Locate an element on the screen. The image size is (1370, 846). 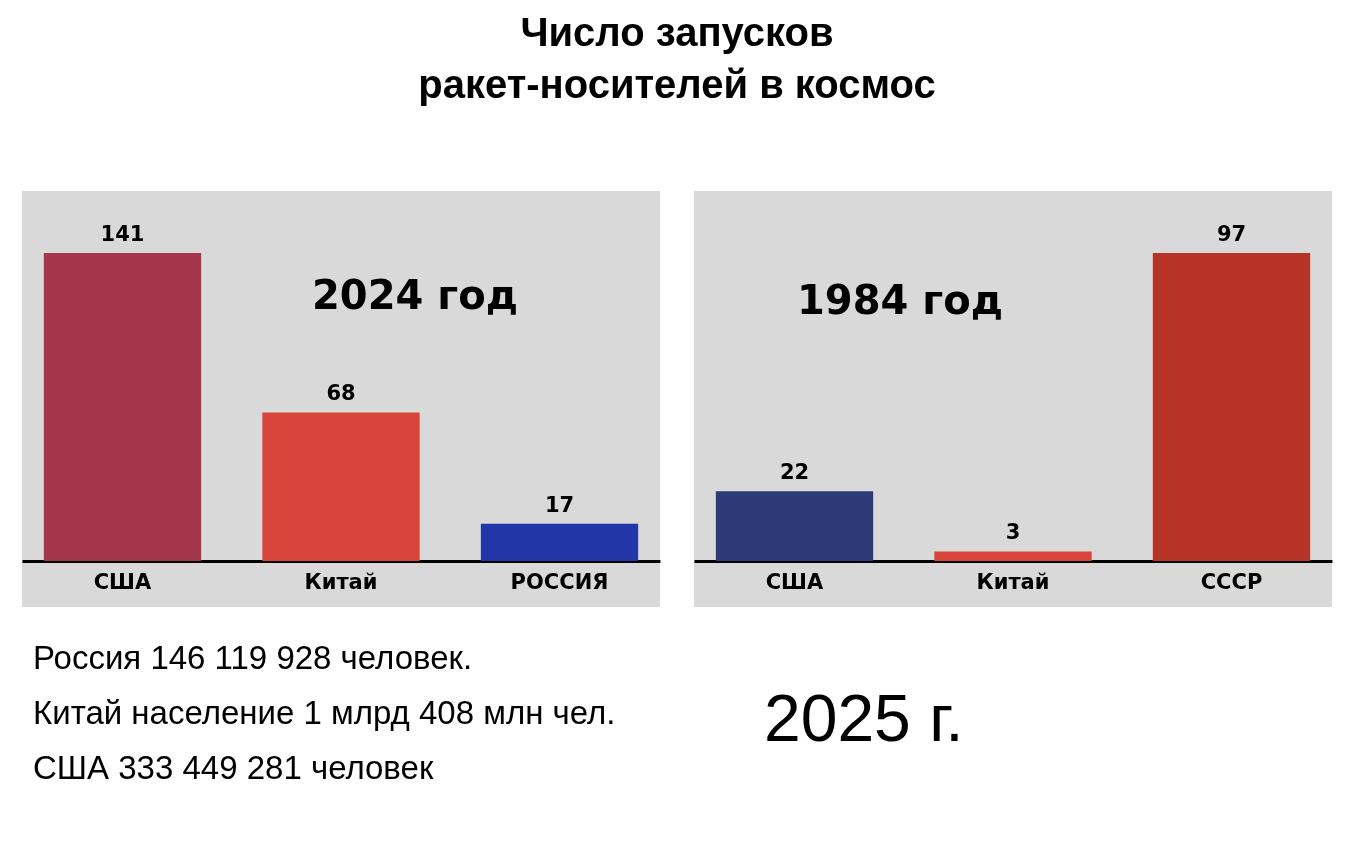
data-label: 3 is located at coordinates (1013, 532).